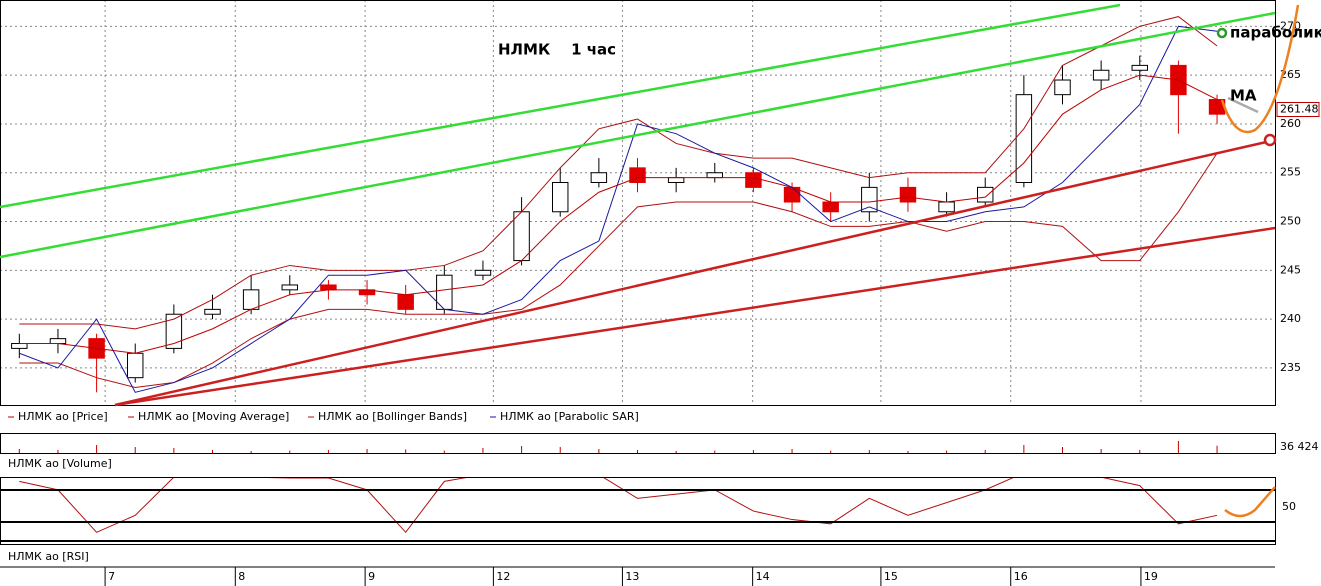 This screenshot has height=586, width=1321. Describe the element at coordinates (1290, 367) in the screenshot. I see `y-tick-label: 235` at that location.